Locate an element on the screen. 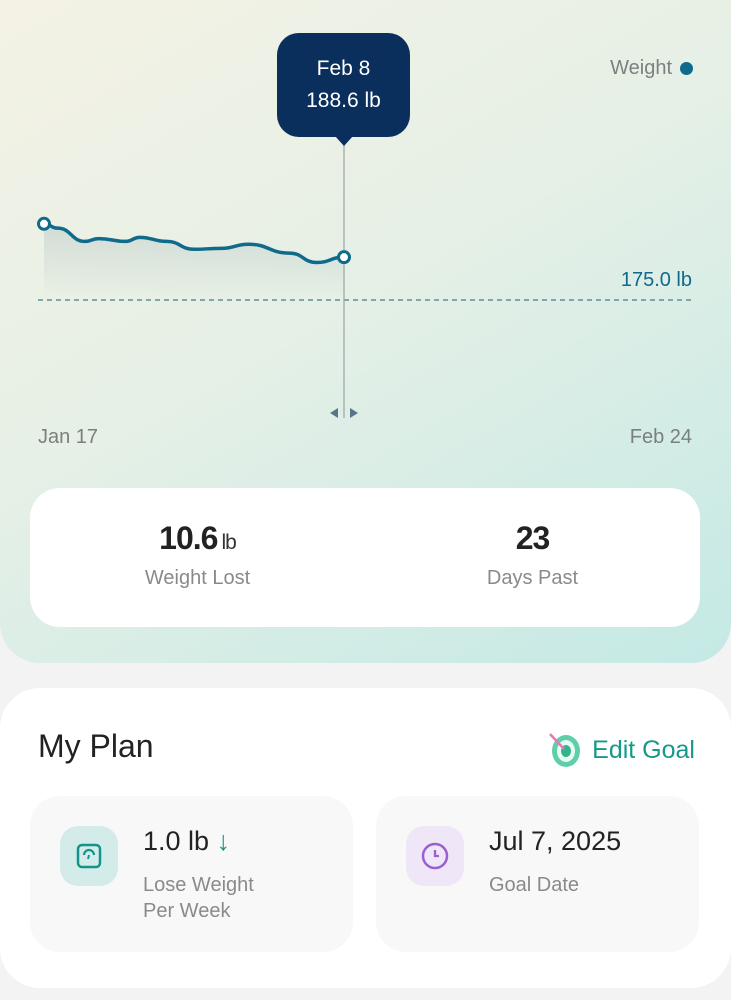  weight-area is located at coordinates (194, 261).